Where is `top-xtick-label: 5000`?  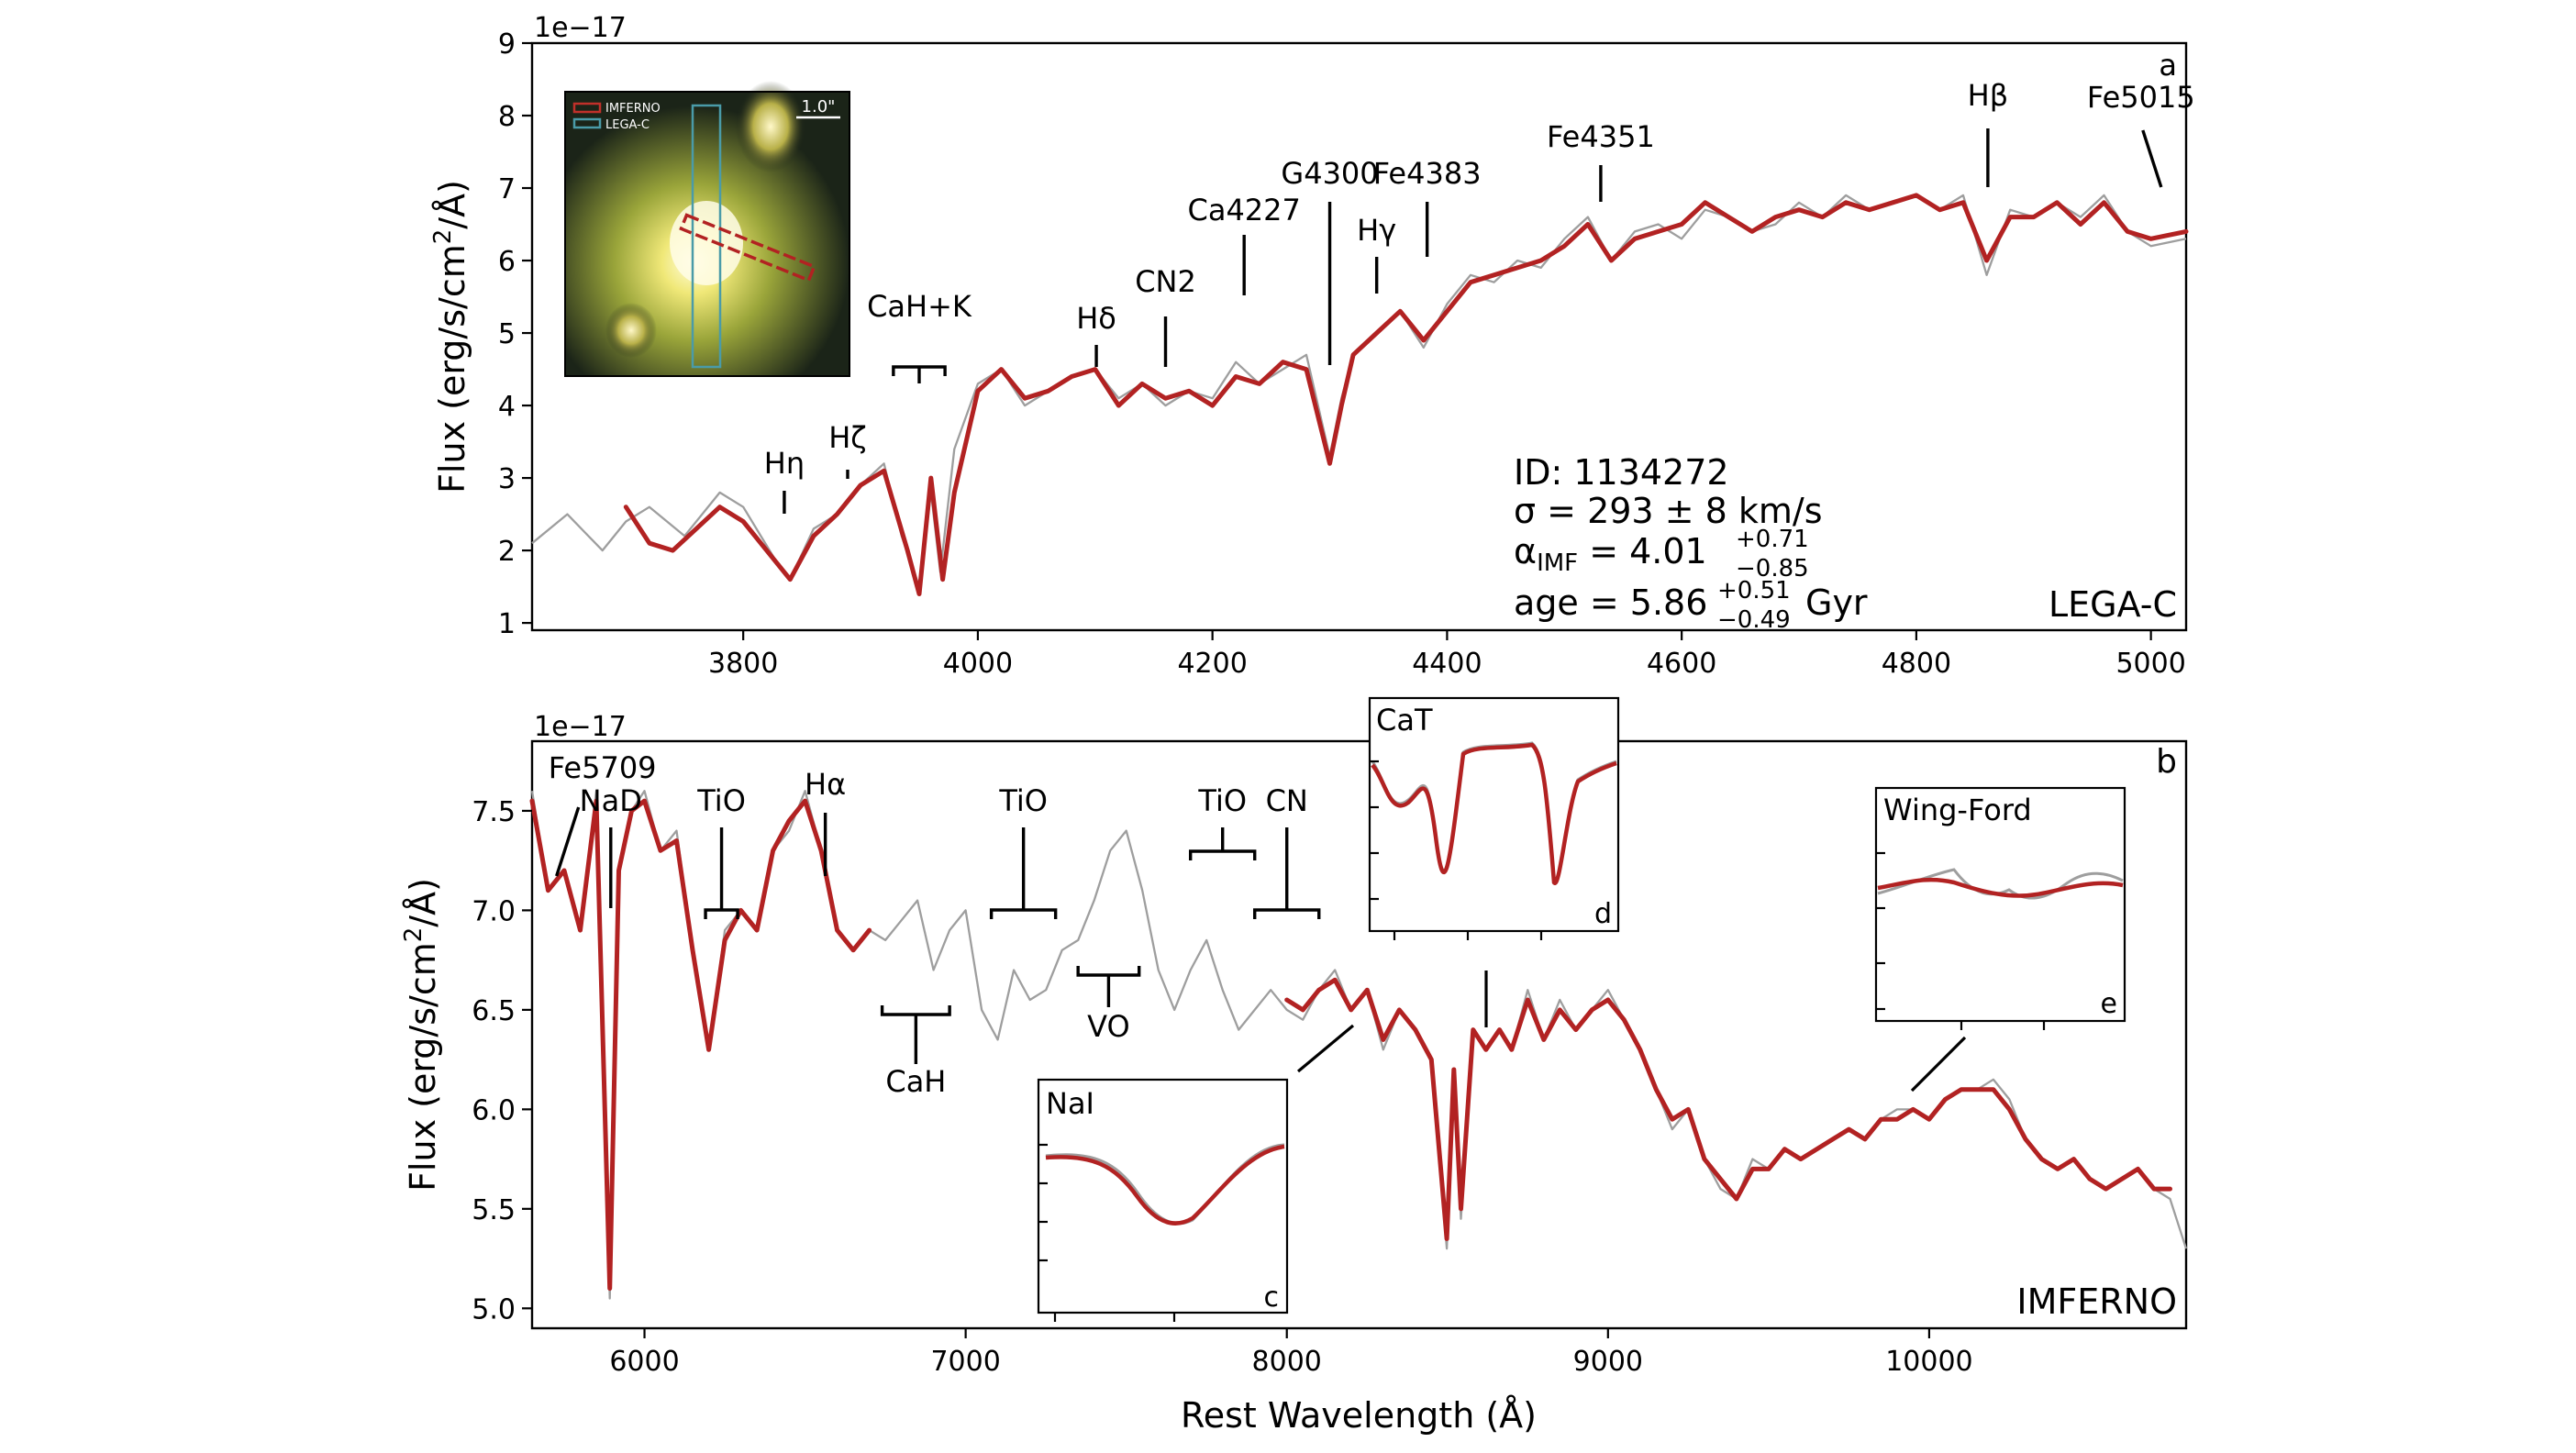
top-xtick-label: 5000 is located at coordinates (2150, 664).